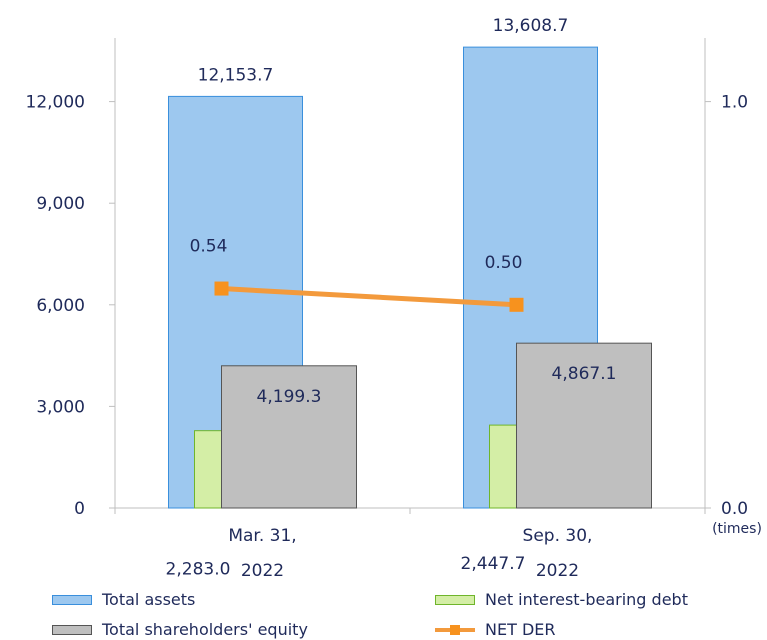 Image resolution: width=767 pixels, height=640 pixels. What do you see at coordinates (584, 374) in the screenshot?
I see `data-label-total-shareholders-equity: 4,867.1` at bounding box center [584, 374].